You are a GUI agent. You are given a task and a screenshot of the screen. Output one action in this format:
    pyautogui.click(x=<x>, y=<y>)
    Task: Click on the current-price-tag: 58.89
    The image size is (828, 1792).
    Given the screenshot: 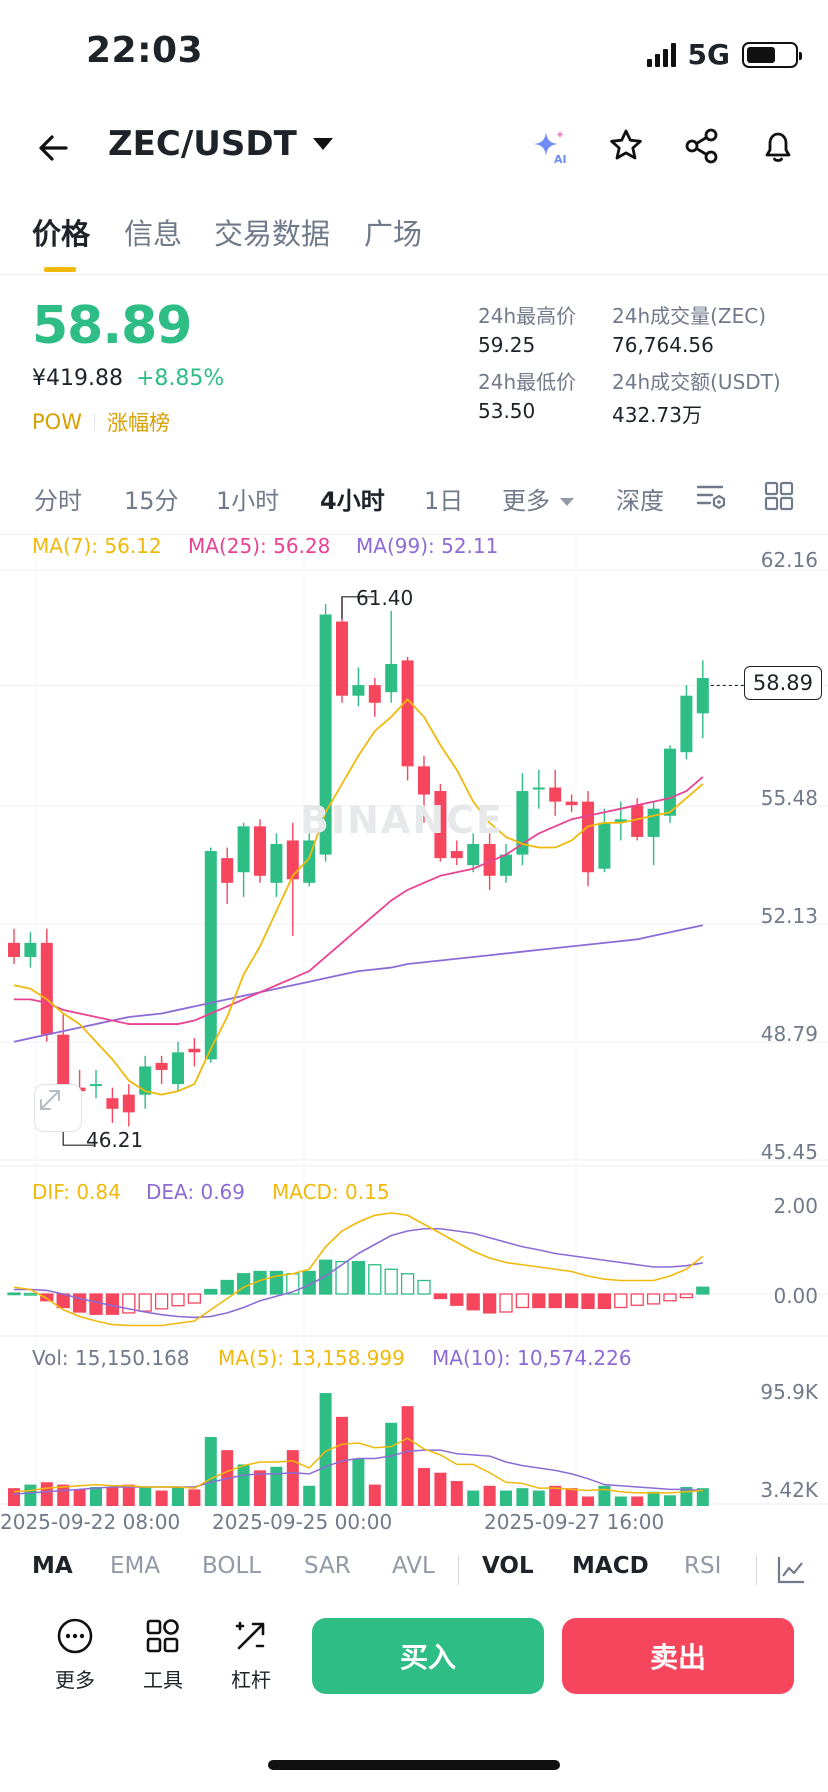 What is the action you would take?
    pyautogui.click(x=782, y=683)
    